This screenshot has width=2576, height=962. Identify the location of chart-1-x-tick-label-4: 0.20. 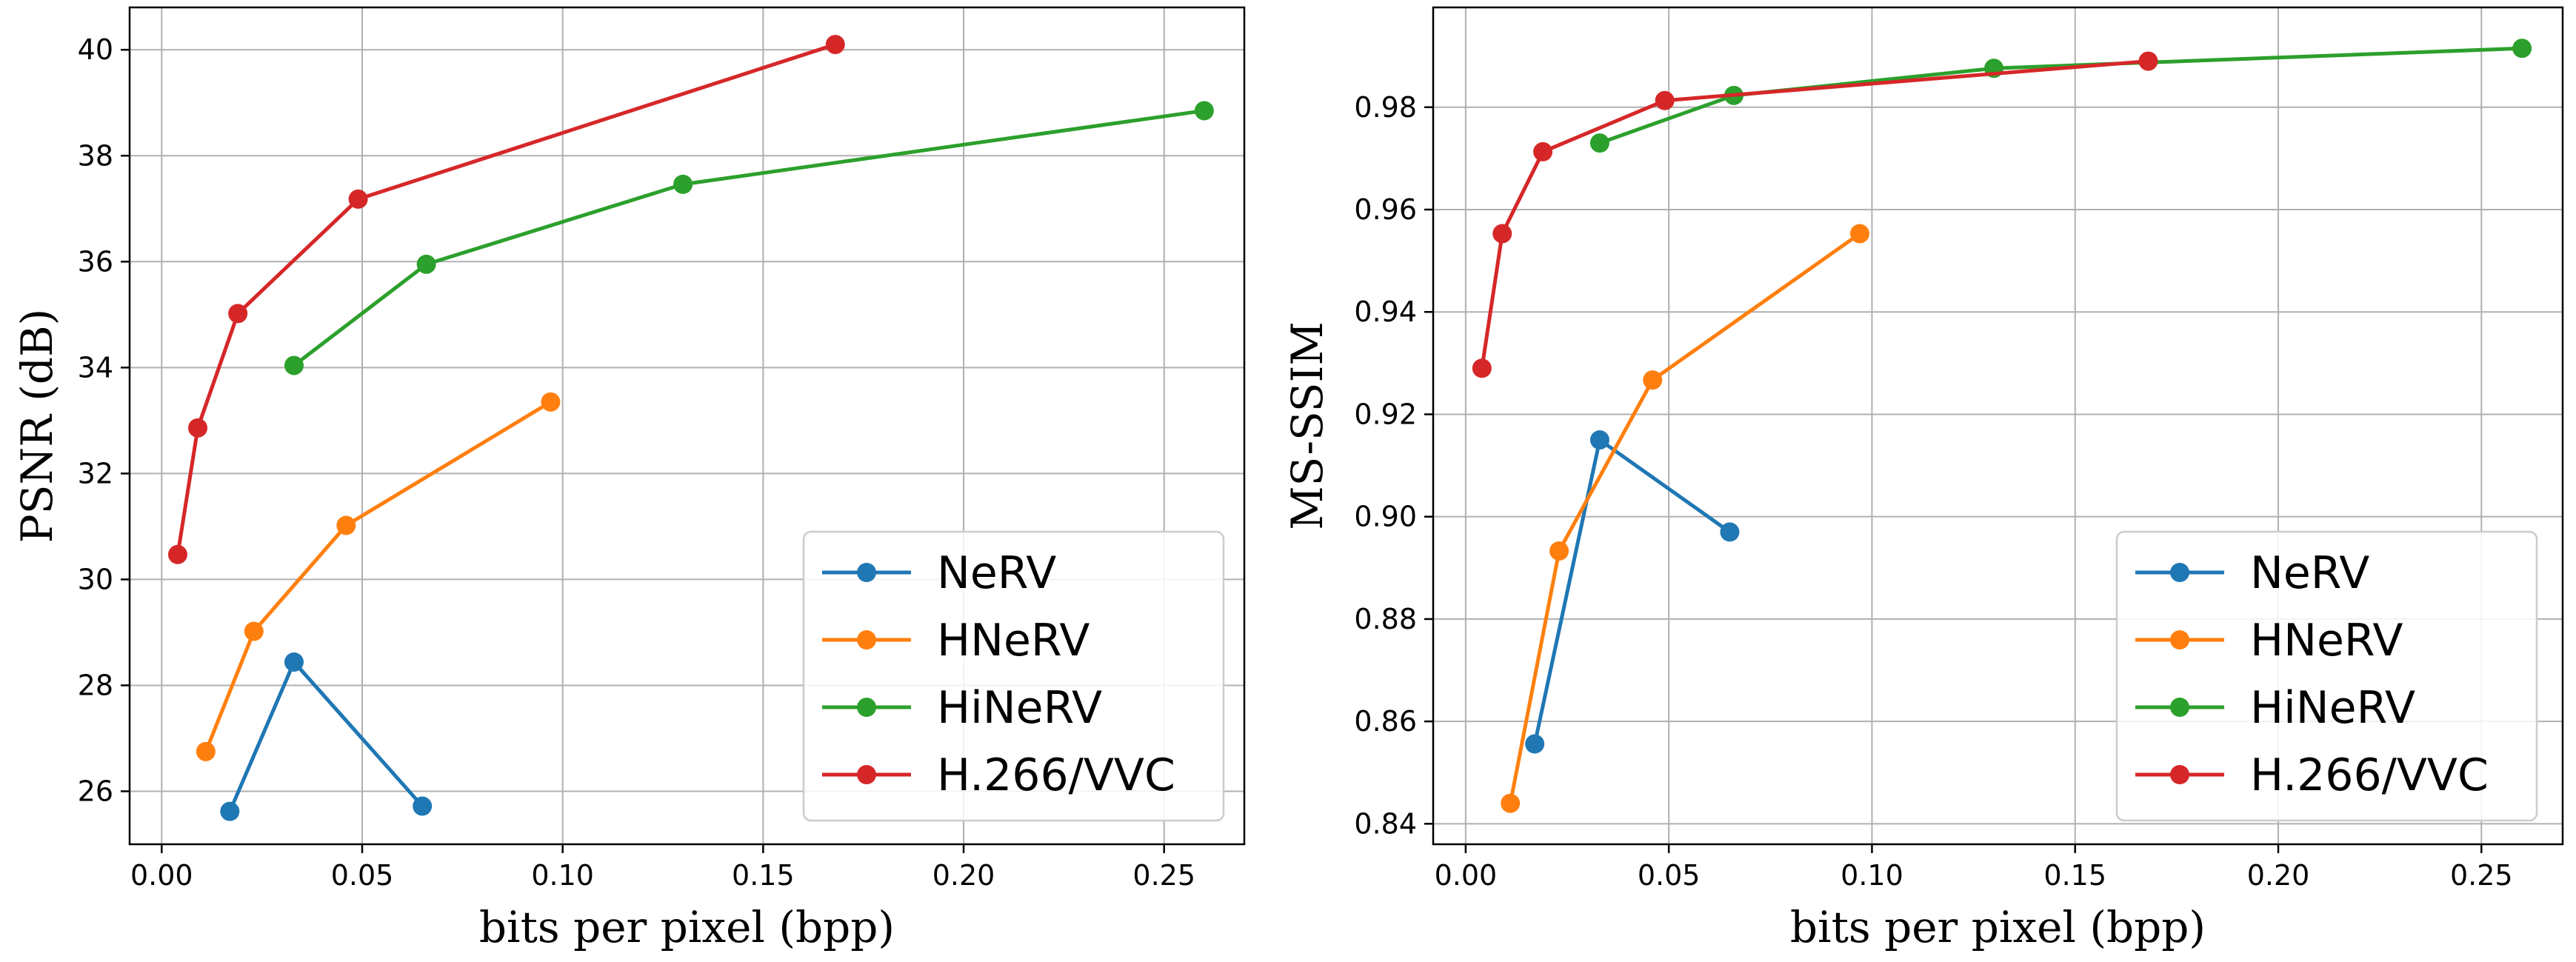
(2278, 876).